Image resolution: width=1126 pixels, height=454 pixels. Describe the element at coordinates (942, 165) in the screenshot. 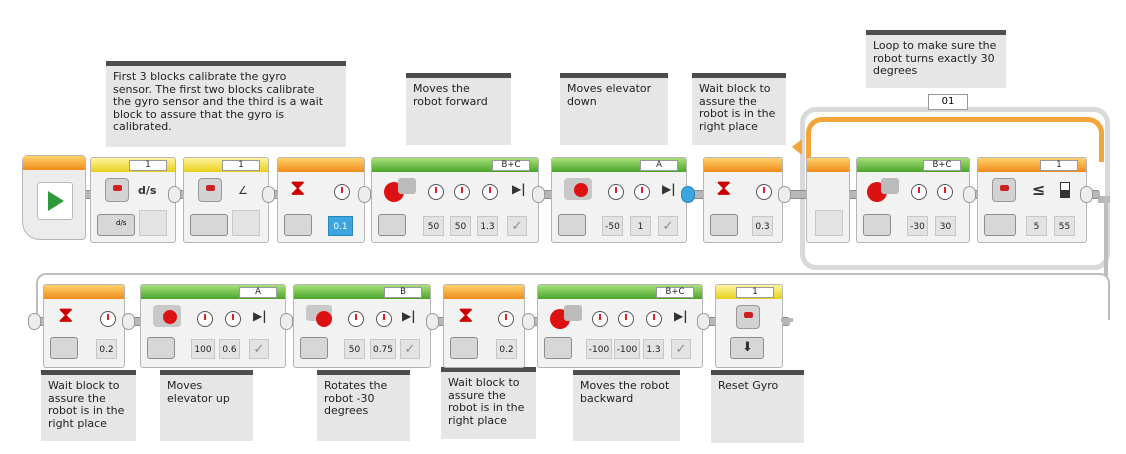

I see `steering-2-ports: B+C` at that location.